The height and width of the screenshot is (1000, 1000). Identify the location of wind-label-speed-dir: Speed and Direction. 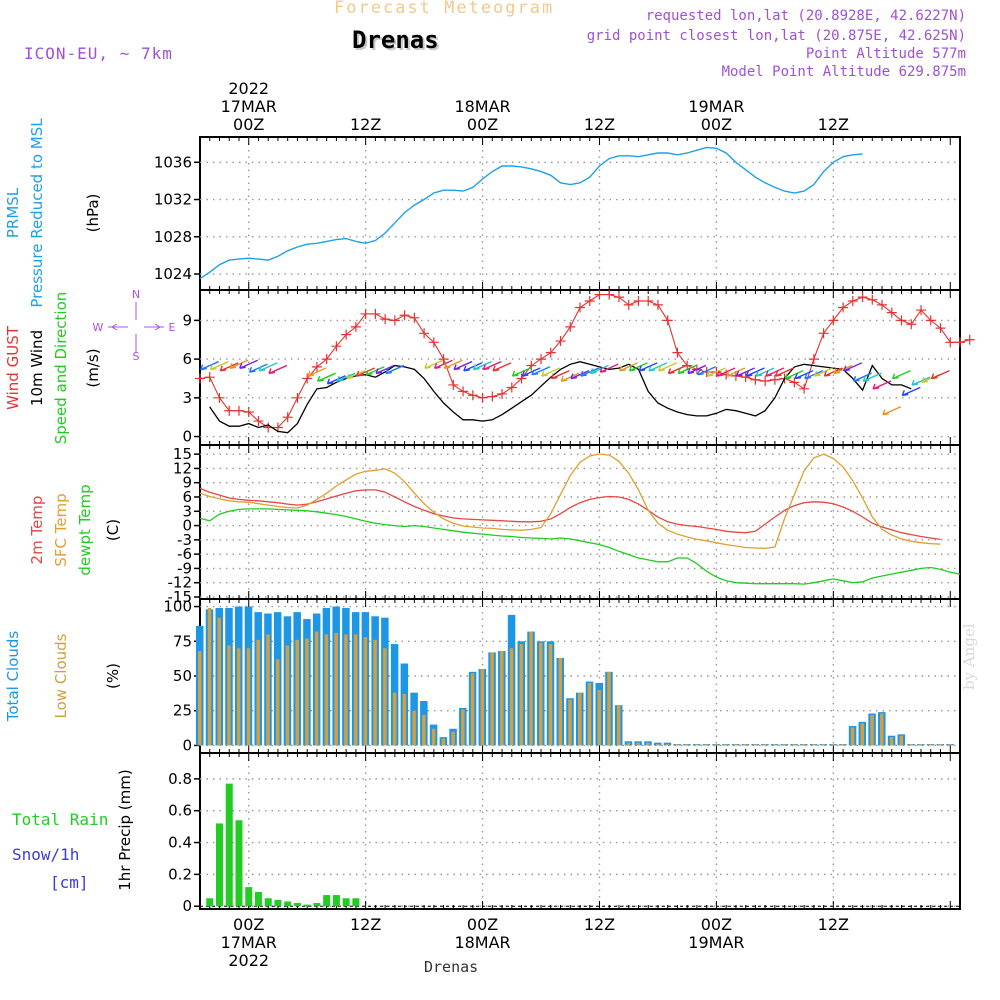
(61, 368).